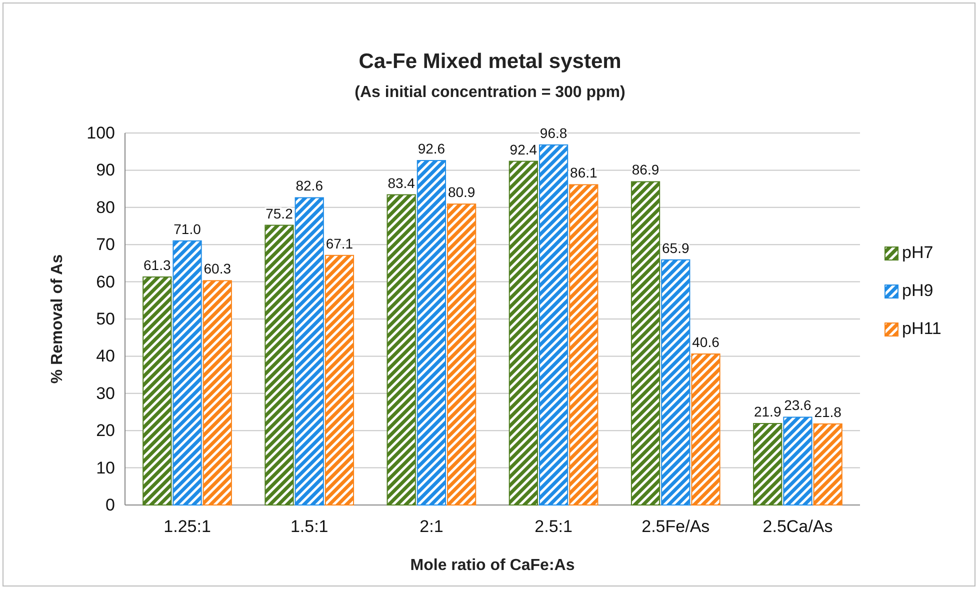 This screenshot has width=979, height=589. I want to click on data-label: 96.8, so click(554, 132).